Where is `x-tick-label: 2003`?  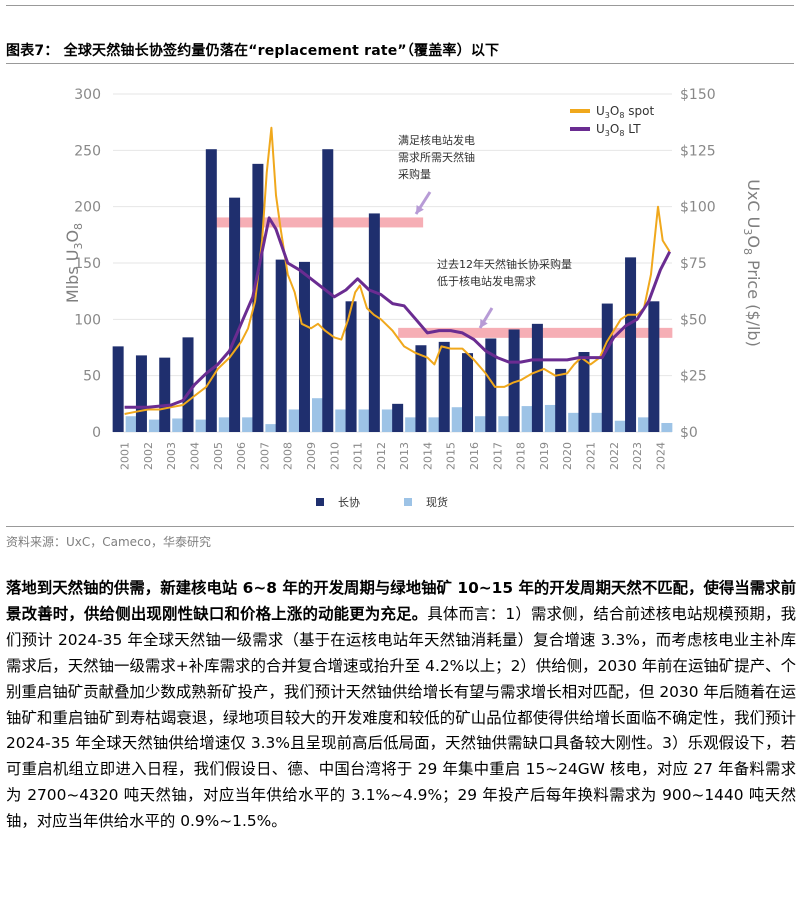
x-tick-label: 2003 is located at coordinates (171, 456).